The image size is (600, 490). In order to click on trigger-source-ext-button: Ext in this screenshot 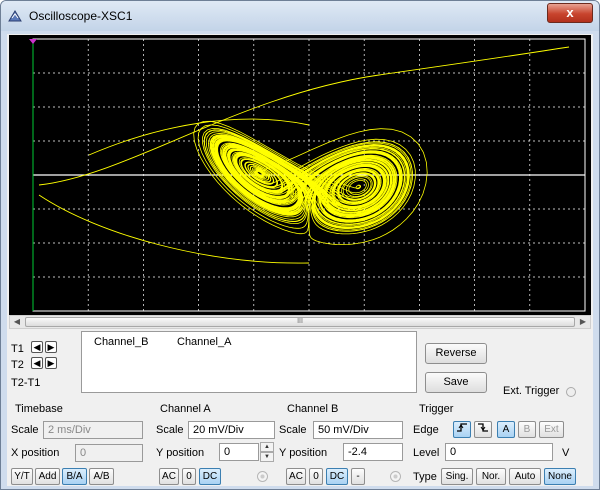, I will do `click(551, 429)`.